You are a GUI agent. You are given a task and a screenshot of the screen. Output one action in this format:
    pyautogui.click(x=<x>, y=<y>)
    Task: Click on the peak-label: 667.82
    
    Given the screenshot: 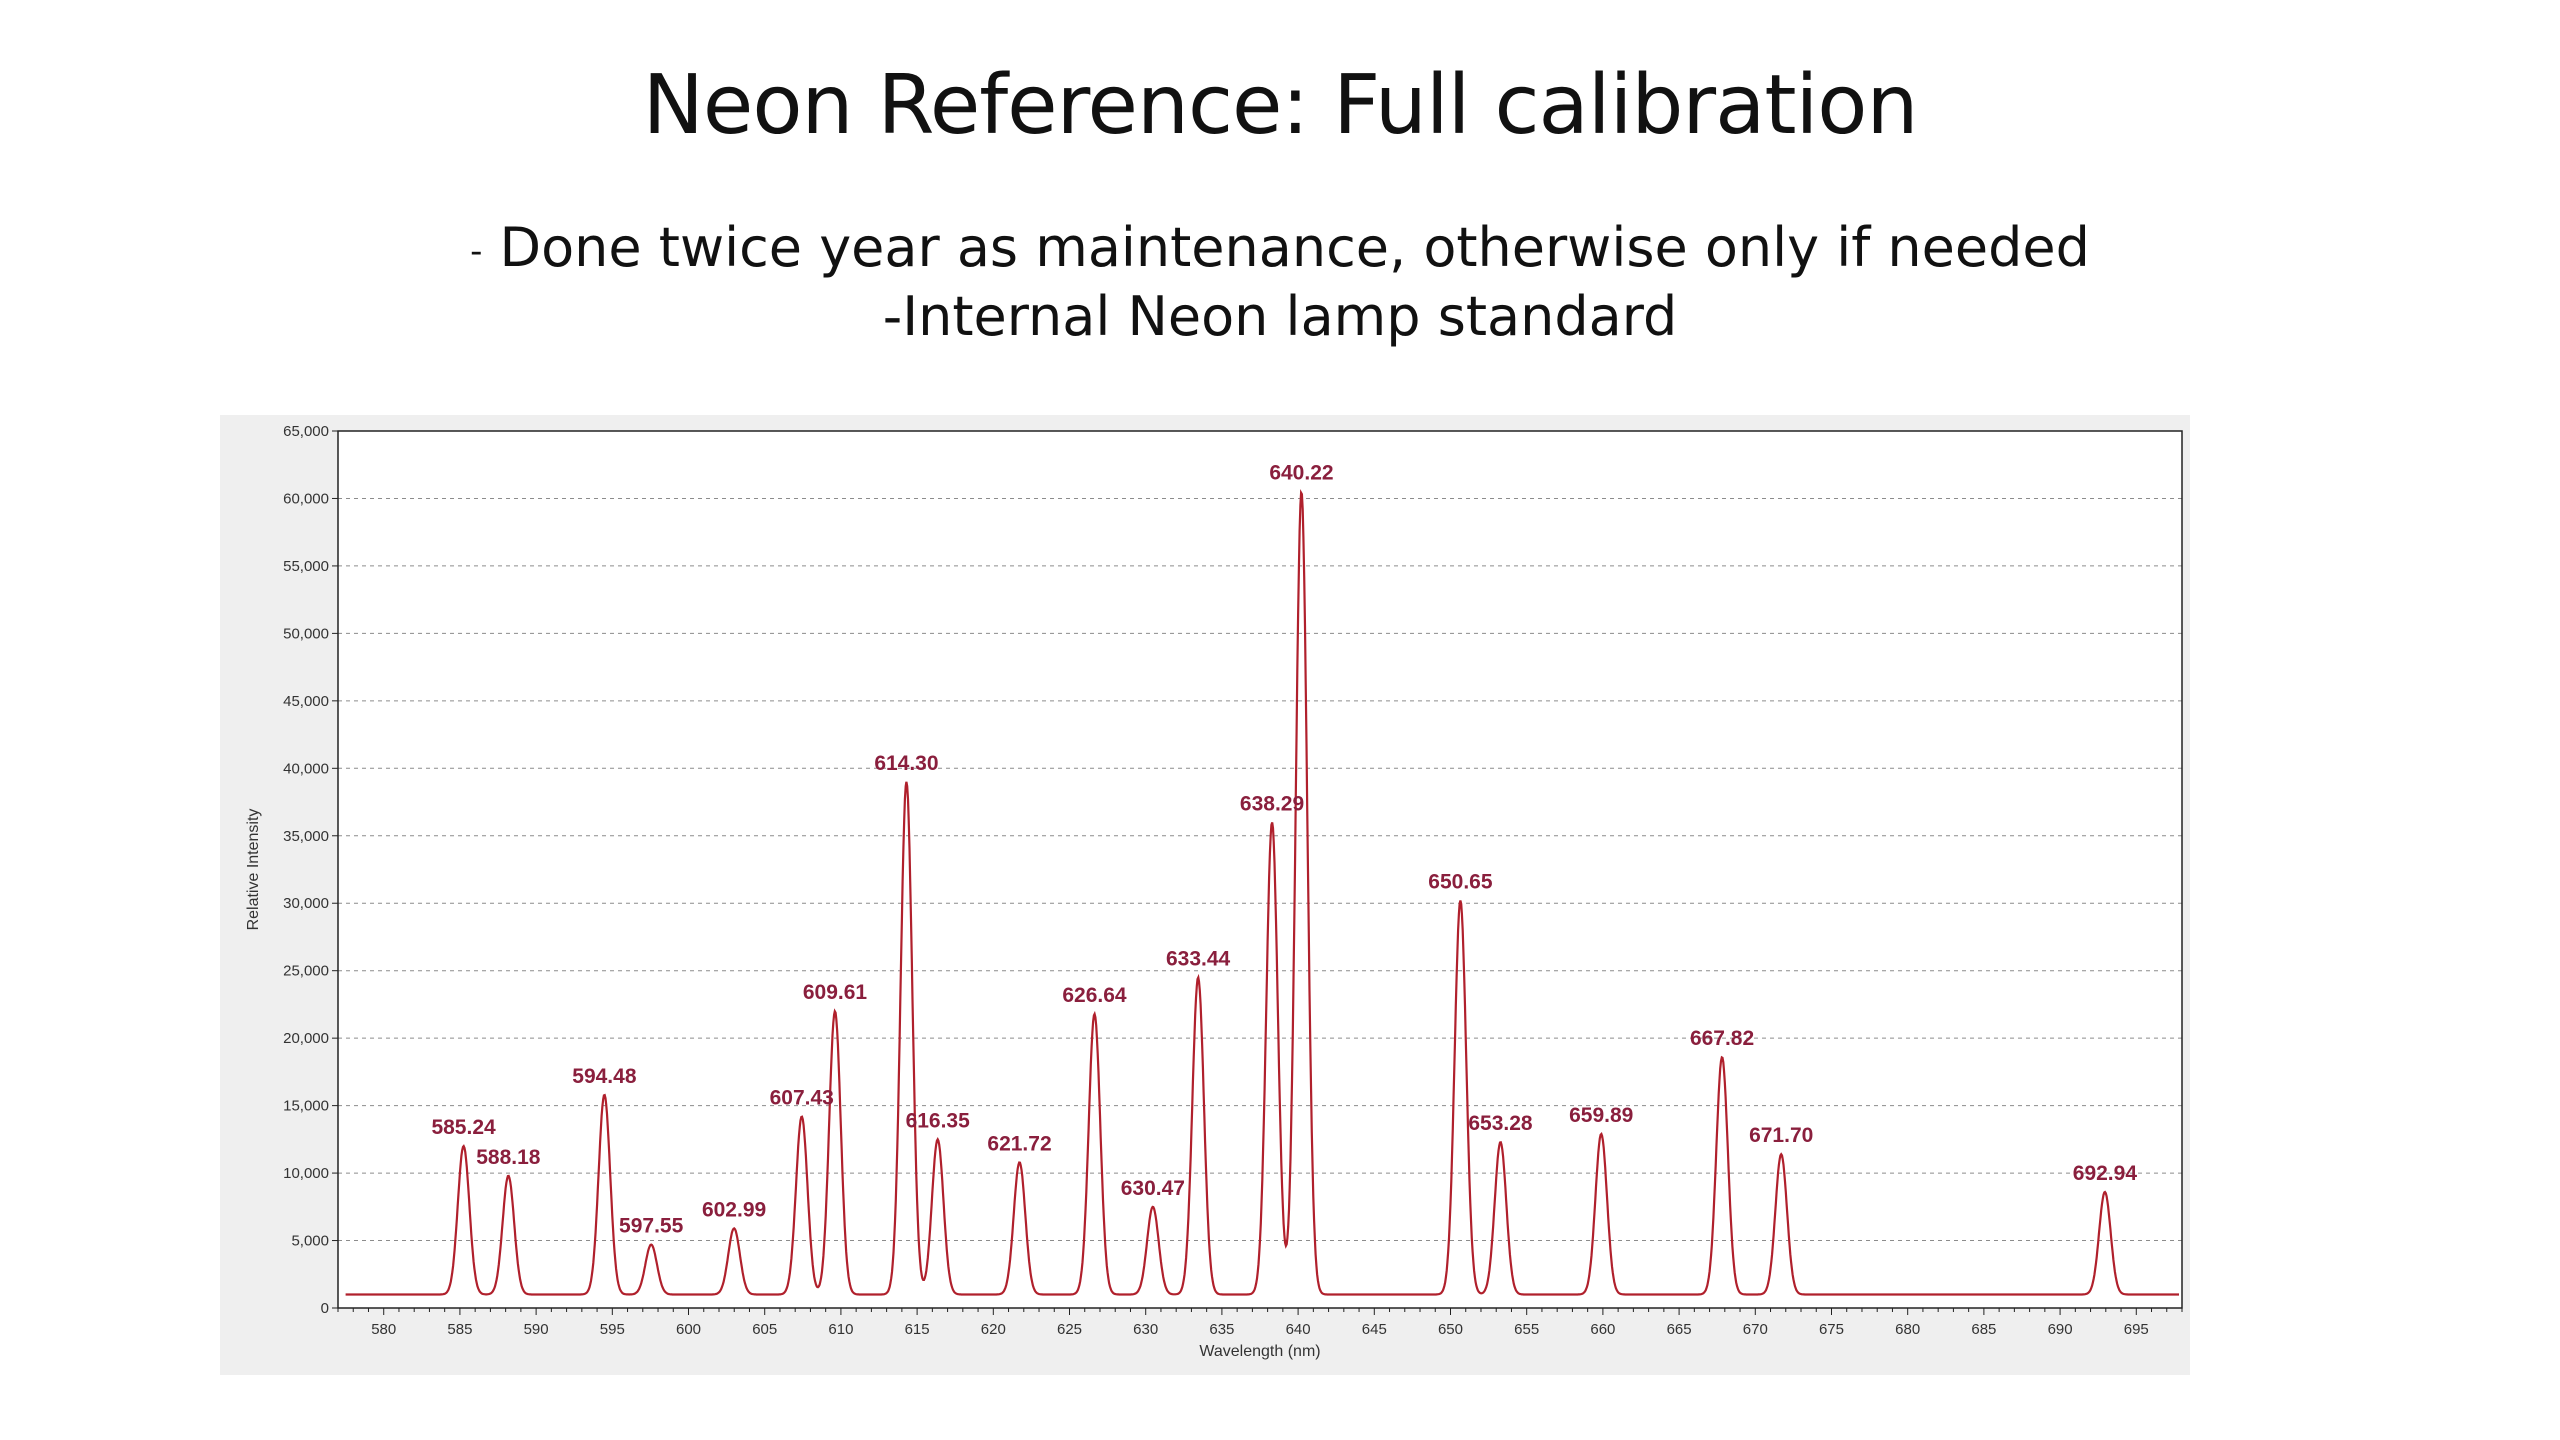 What is the action you would take?
    pyautogui.click(x=1722, y=1038)
    